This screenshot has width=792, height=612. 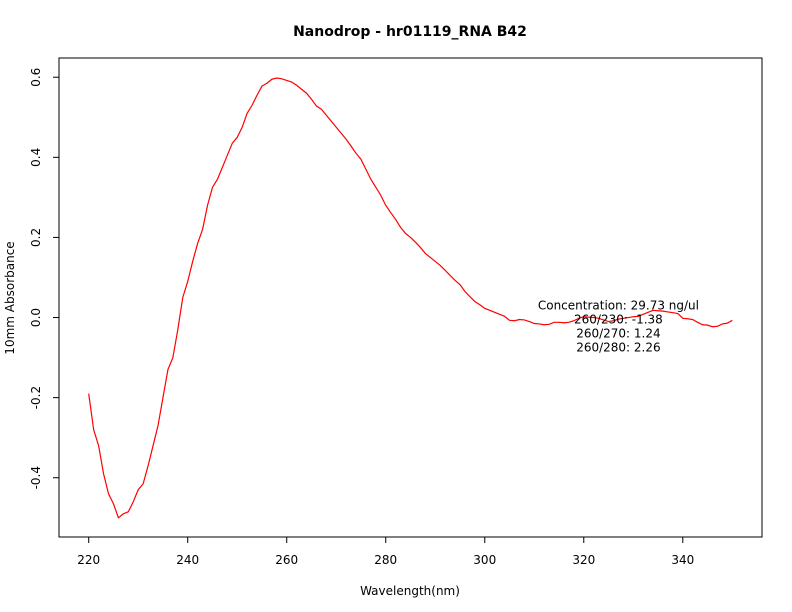 I want to click on x-tick-label: 280, so click(x=385, y=560).